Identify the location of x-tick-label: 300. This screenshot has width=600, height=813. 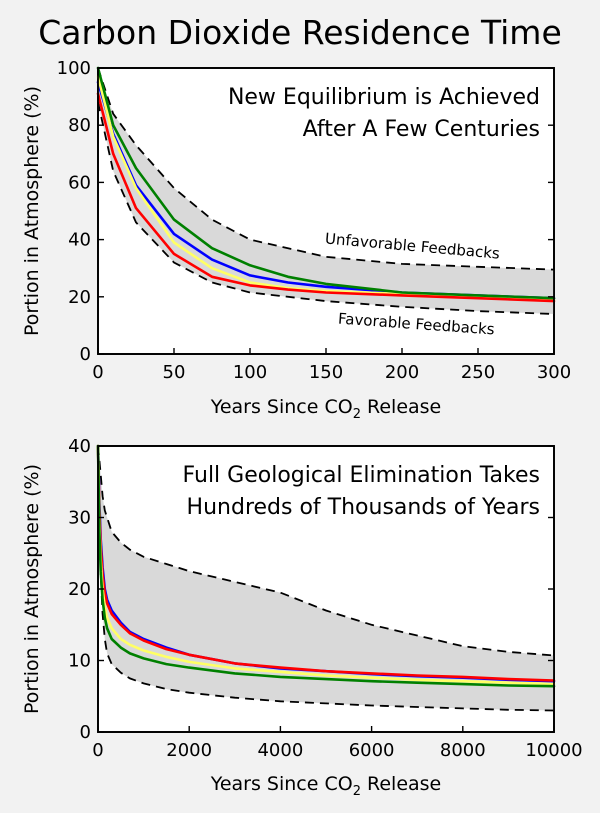
(554, 372).